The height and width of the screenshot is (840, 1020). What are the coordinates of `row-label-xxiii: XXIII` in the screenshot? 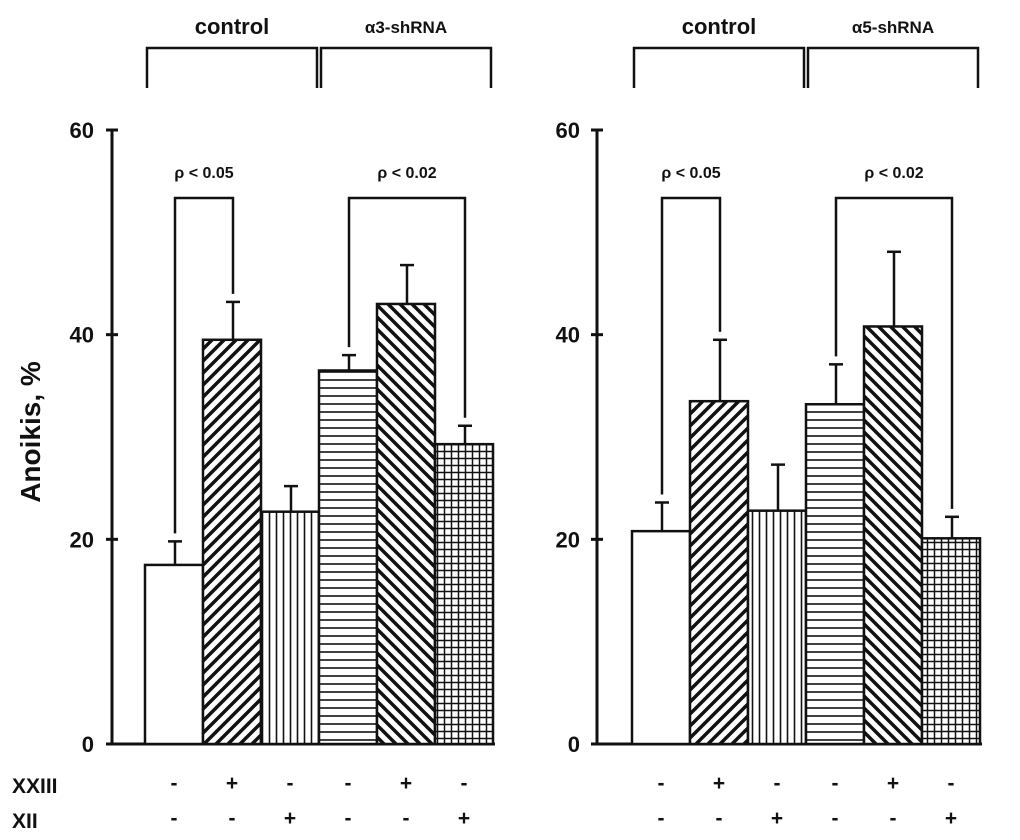 It's located at (35, 786).